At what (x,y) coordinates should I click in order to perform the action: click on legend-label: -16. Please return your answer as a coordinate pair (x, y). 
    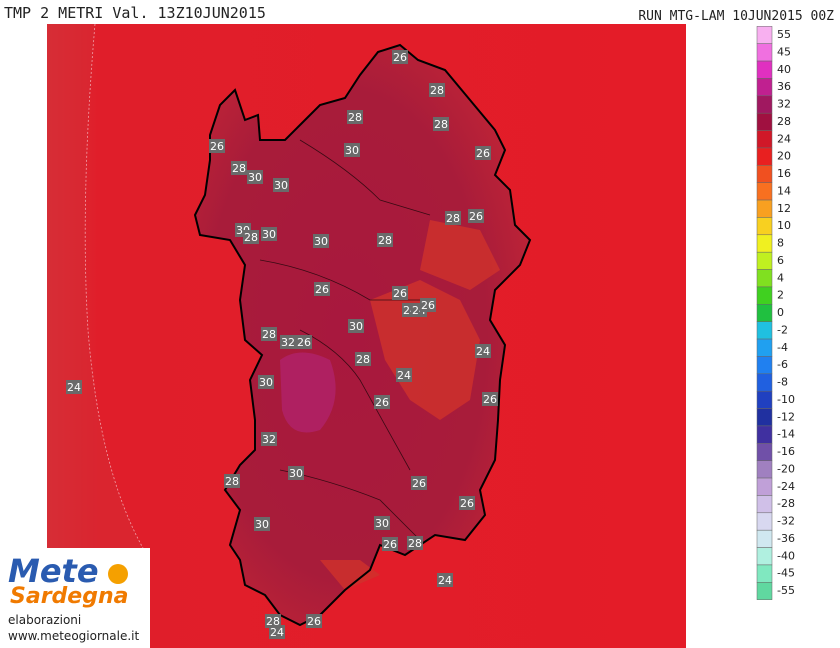
    Looking at the image, I should click on (786, 451).